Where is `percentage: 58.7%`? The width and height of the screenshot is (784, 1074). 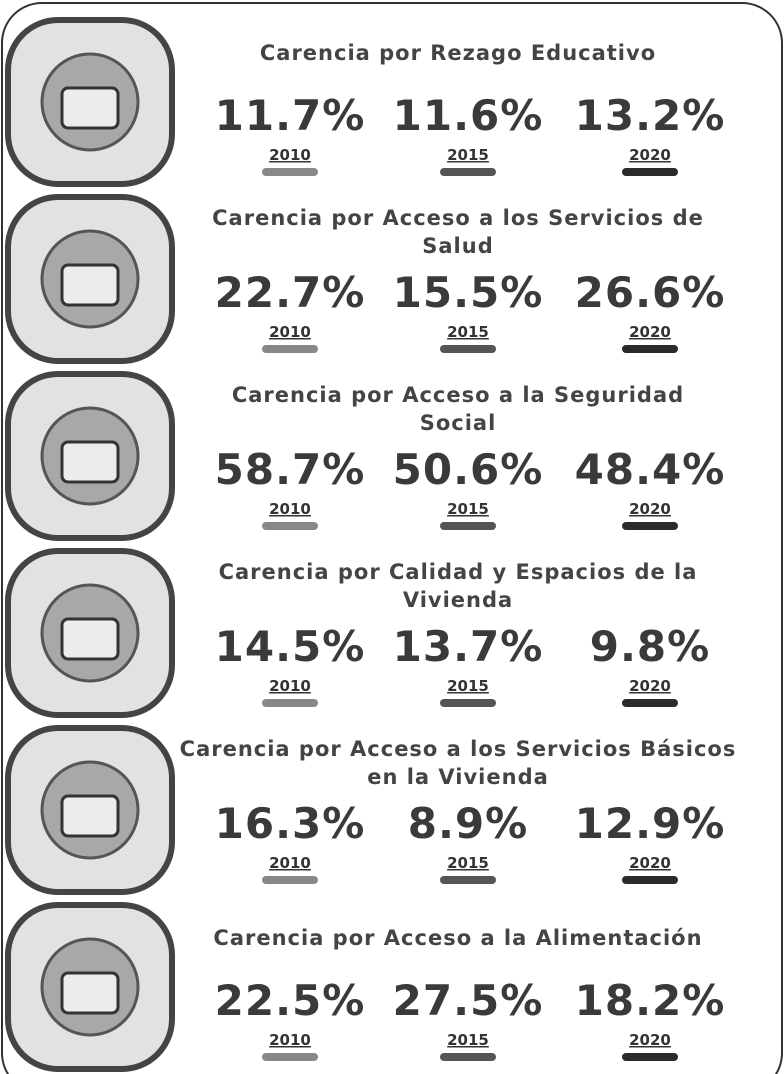
percentage: 58.7% is located at coordinates (290, 469).